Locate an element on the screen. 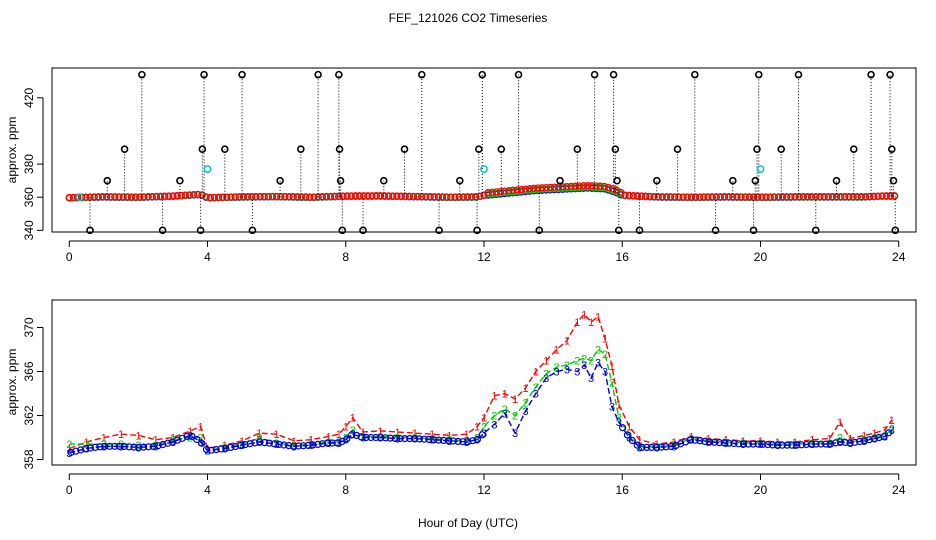 The width and height of the screenshot is (936, 540). top-x-tick-label: 8 is located at coordinates (345, 257).